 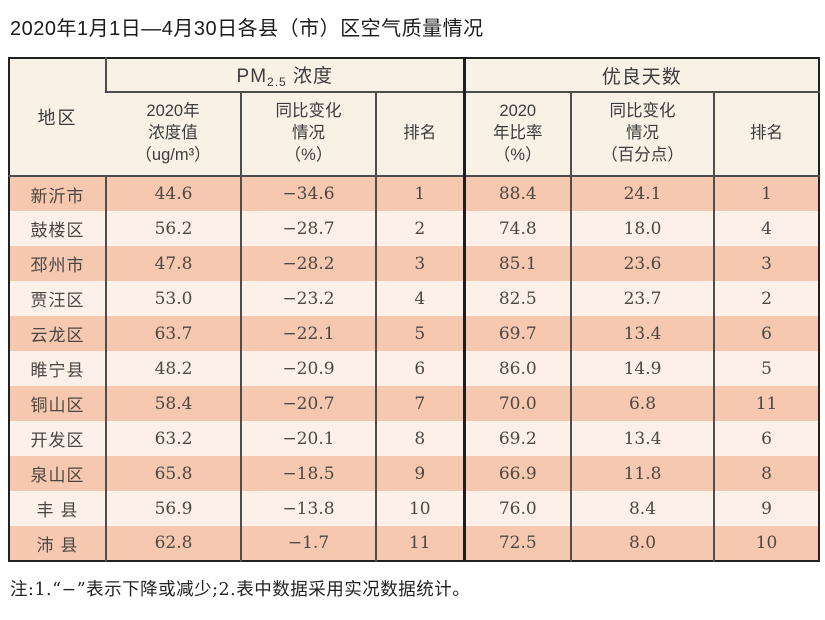 I want to click on gooddays-rank-cell: 9, so click(x=766, y=508).